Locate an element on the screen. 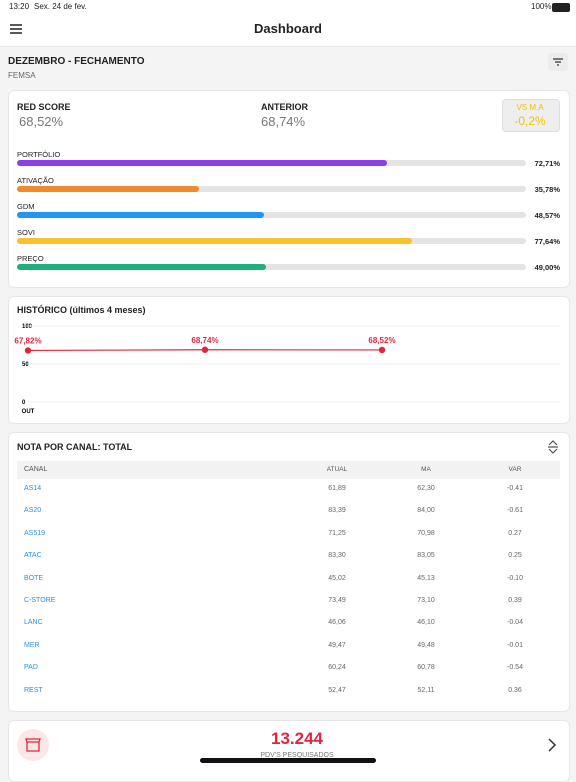 Image resolution: width=576 pixels, height=782 pixels. red-score: 68,52% is located at coordinates (41, 121).